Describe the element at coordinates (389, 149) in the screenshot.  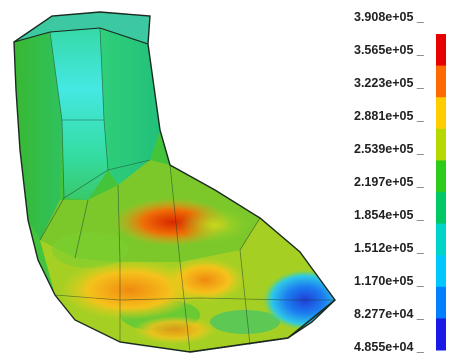
I see `colorbar-tick-label: 2.539e+05 _` at that location.